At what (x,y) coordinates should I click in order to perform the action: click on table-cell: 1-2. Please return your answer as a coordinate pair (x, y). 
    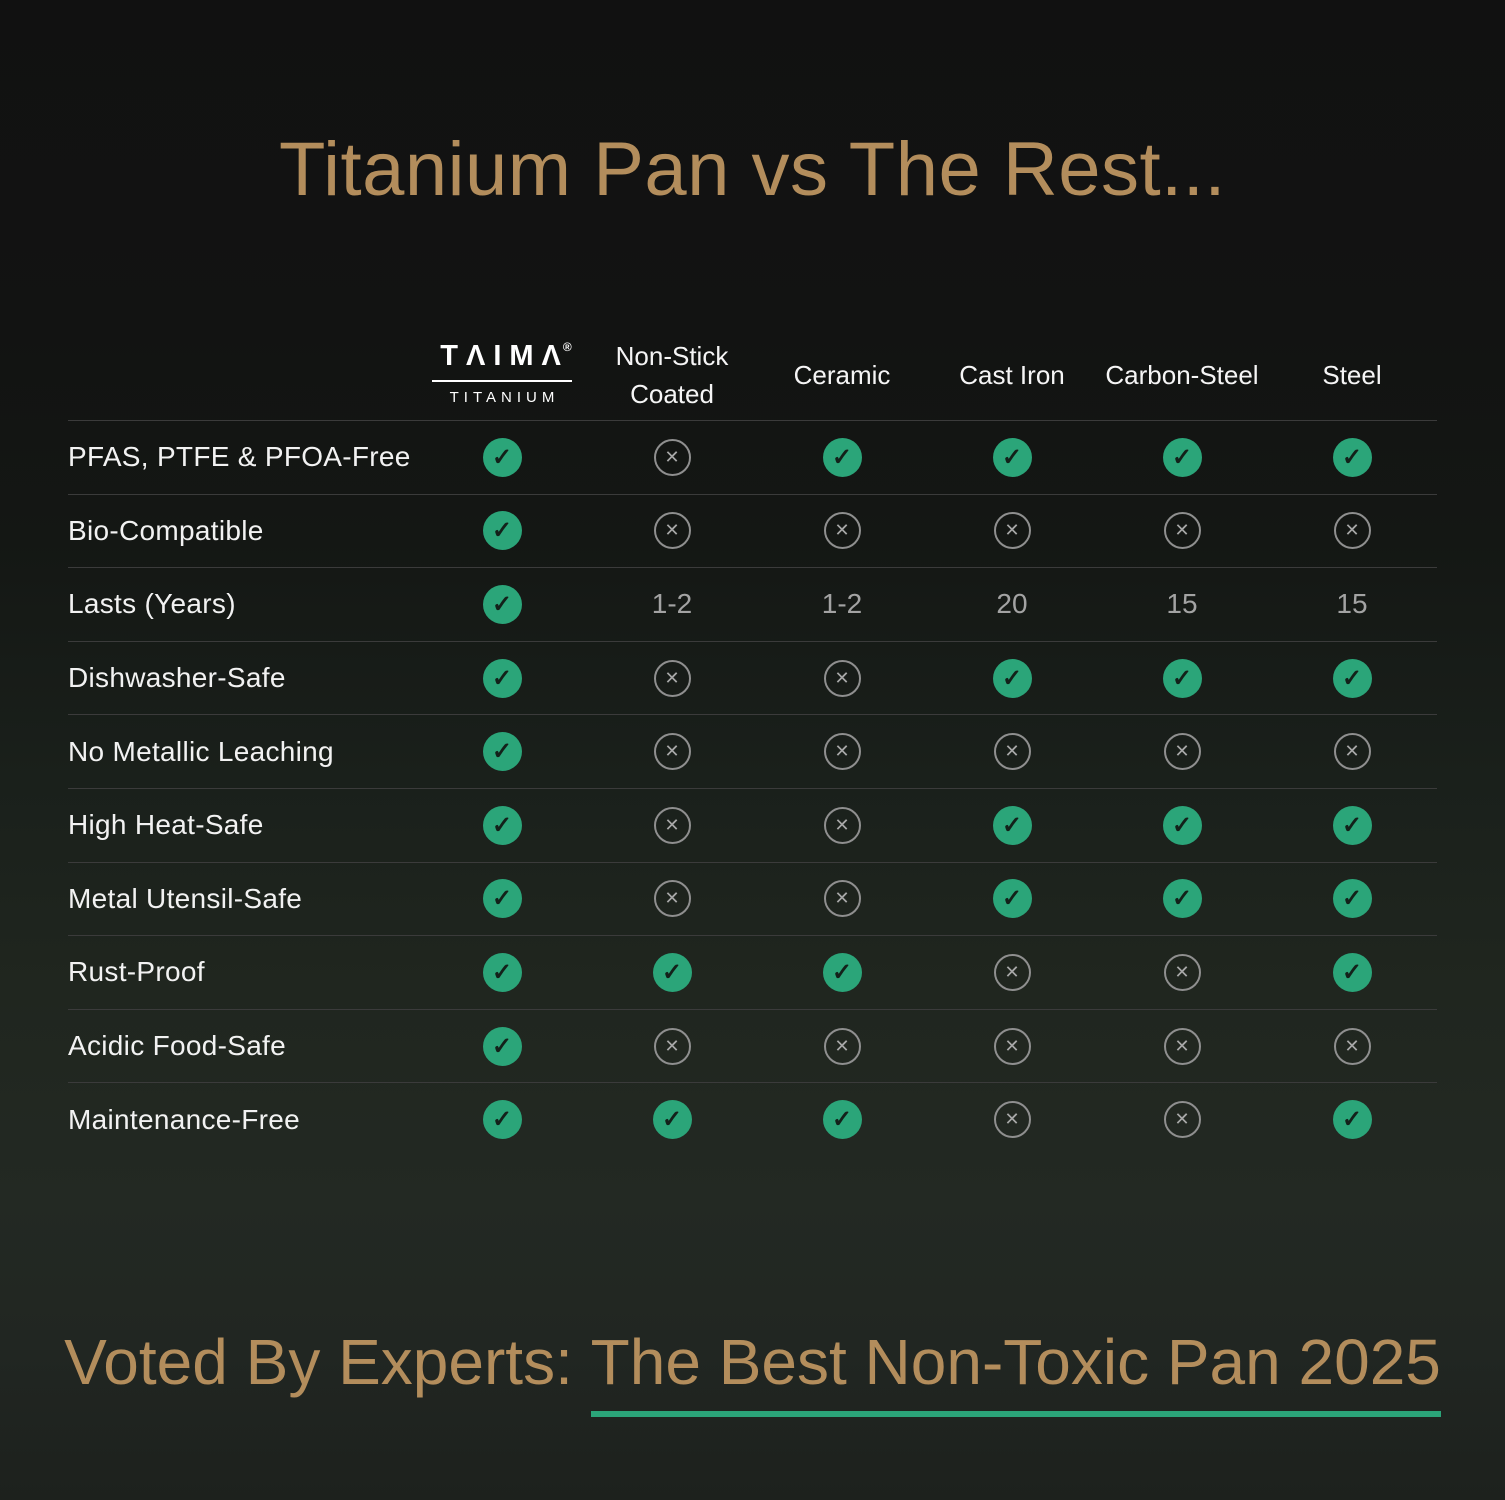
    Looking at the image, I should click on (672, 604).